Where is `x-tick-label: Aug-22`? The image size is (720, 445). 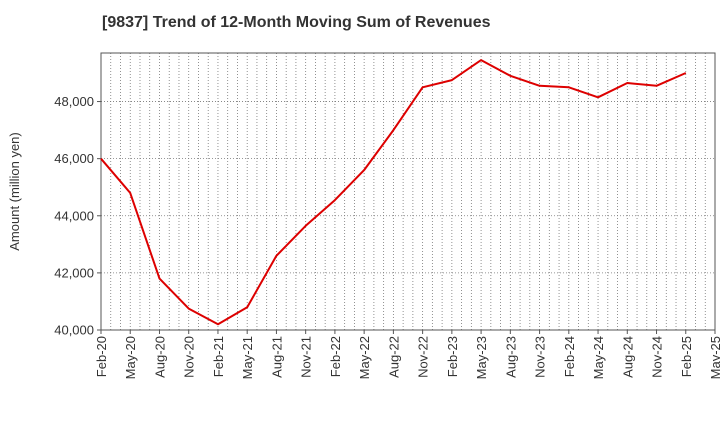 x-tick-label: Aug-22 is located at coordinates (393, 357).